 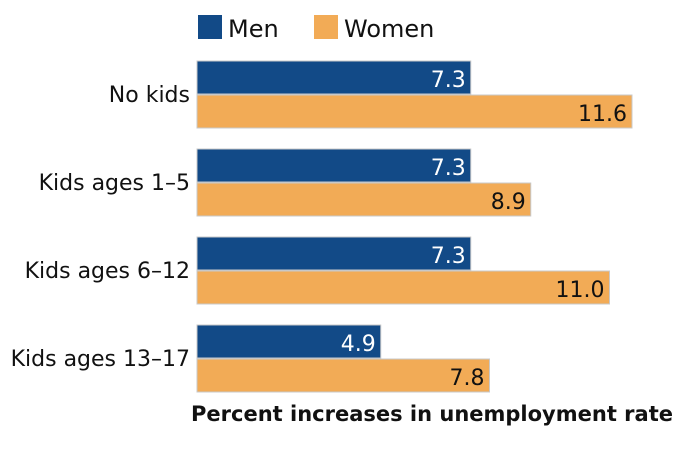 What do you see at coordinates (253, 29) in the screenshot?
I see `legend-label: Men` at bounding box center [253, 29].